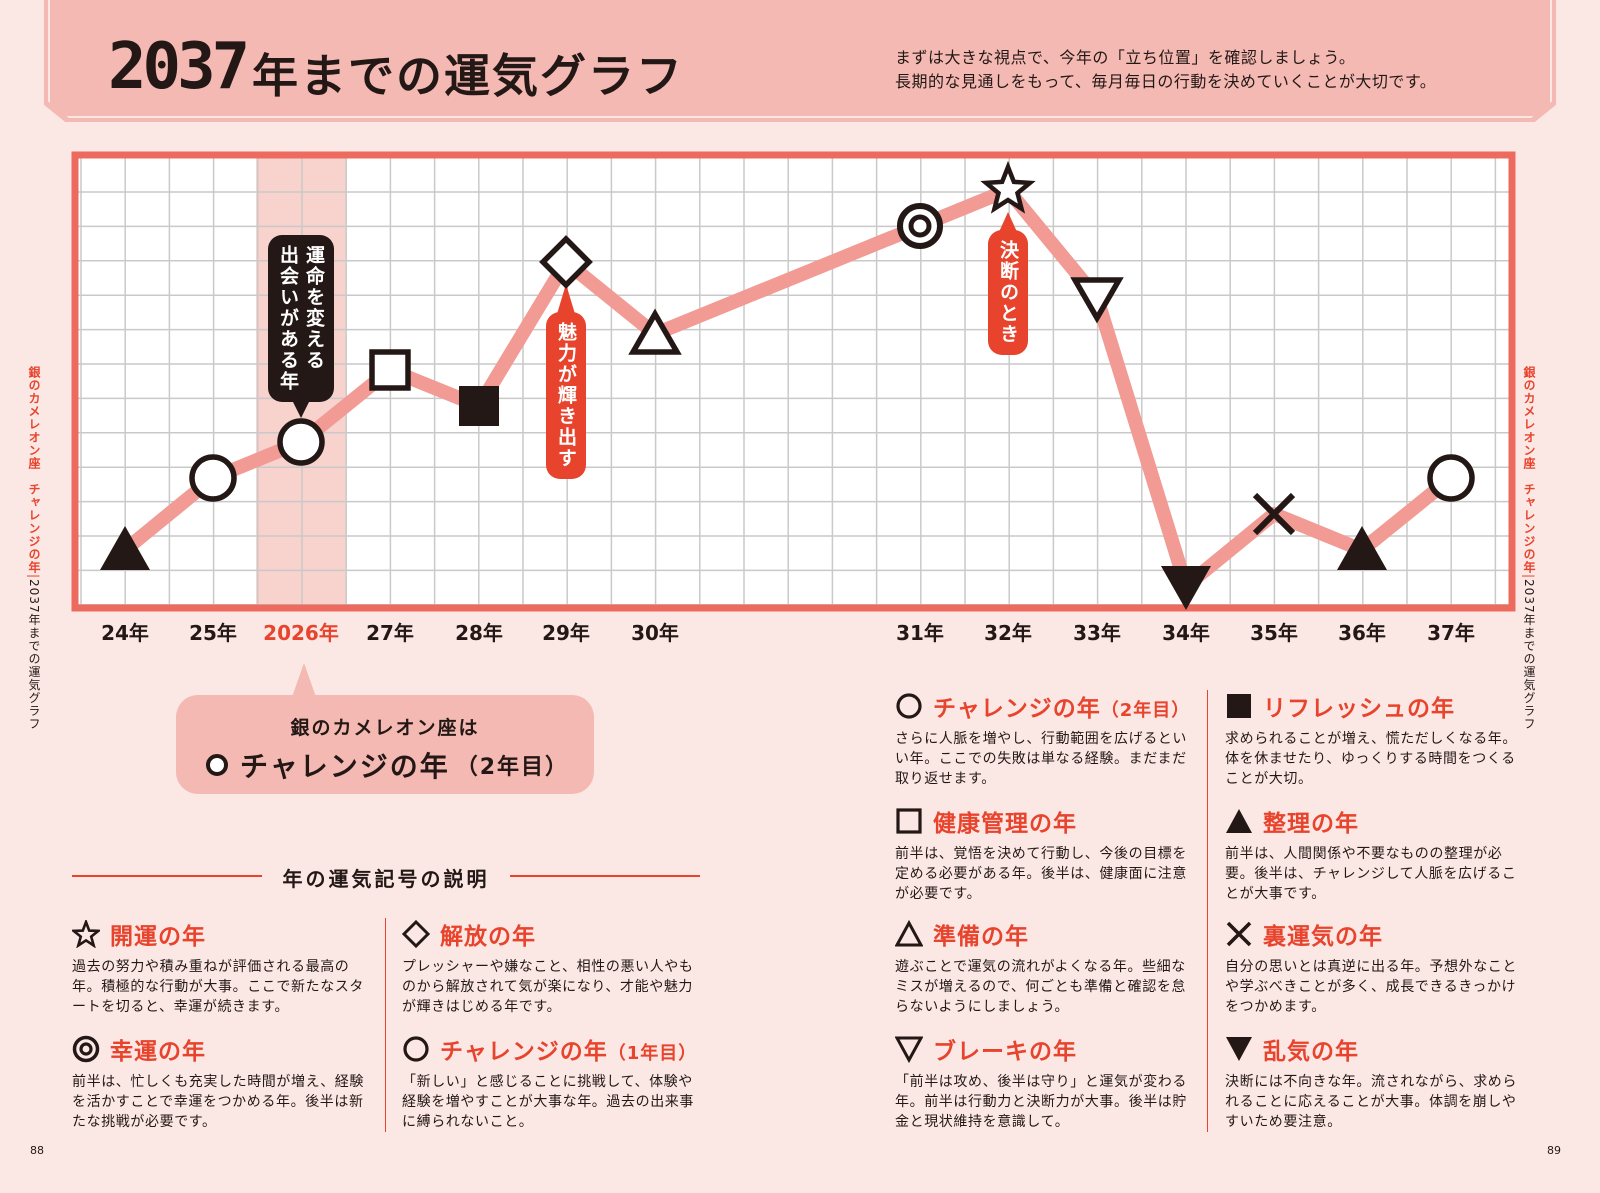 This screenshot has width=1600, height=1193. Describe the element at coordinates (345, 766) in the screenshot. I see `callout-year-type: チャレンジの年` at that location.